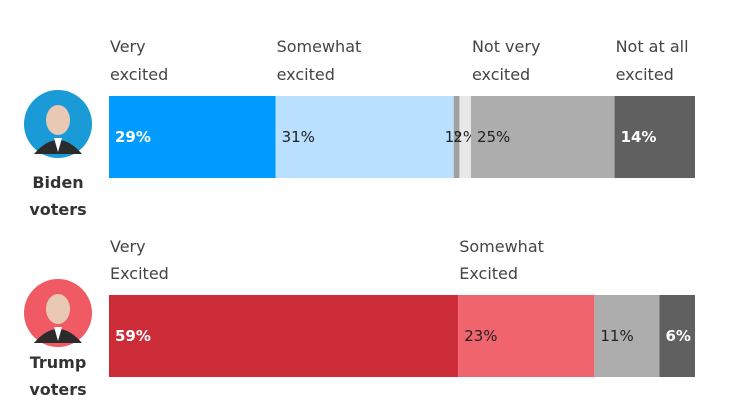 Image resolution: width=731 pixels, height=415 pixels. I want to click on data-label: 59%, so click(133, 336).